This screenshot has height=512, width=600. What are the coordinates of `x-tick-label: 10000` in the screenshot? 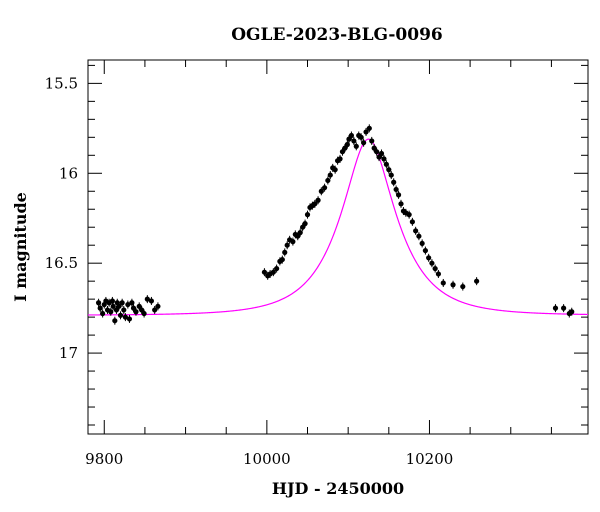 It's located at (267, 459).